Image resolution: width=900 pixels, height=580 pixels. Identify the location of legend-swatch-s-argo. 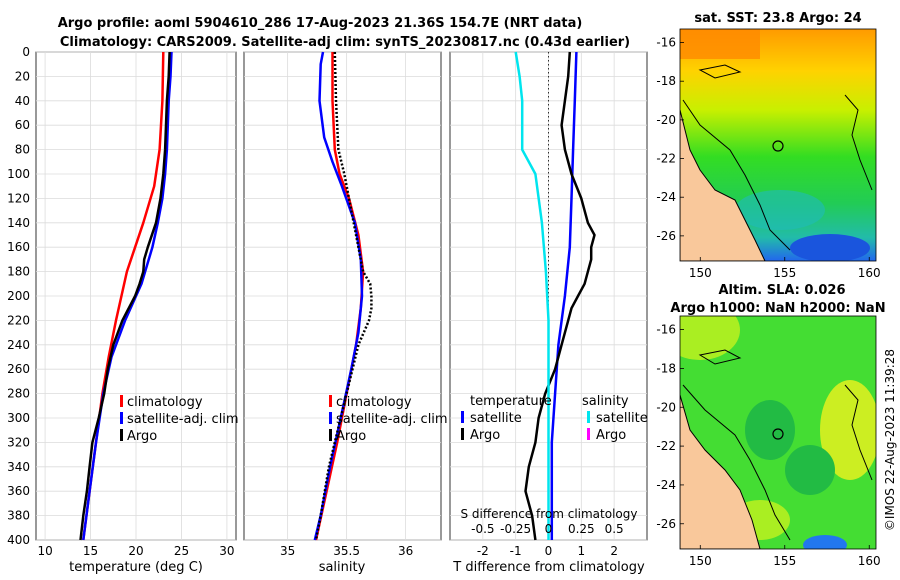
(588, 434).